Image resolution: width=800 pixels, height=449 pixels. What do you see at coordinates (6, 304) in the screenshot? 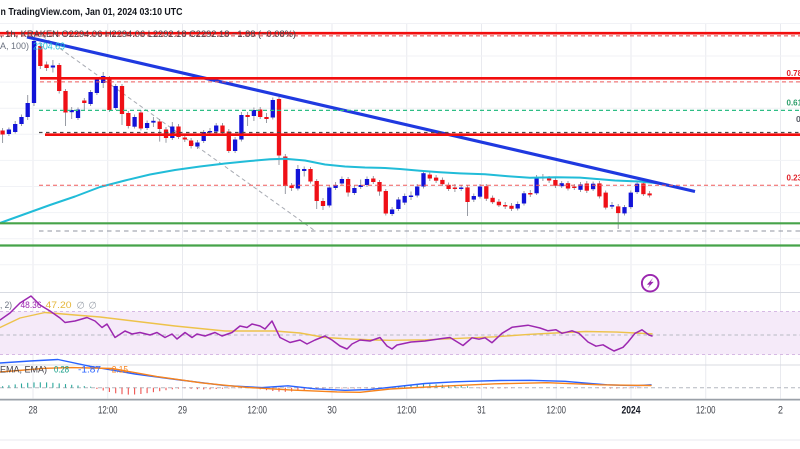
I see `svg-text: , 2)` at bounding box center [6, 304].